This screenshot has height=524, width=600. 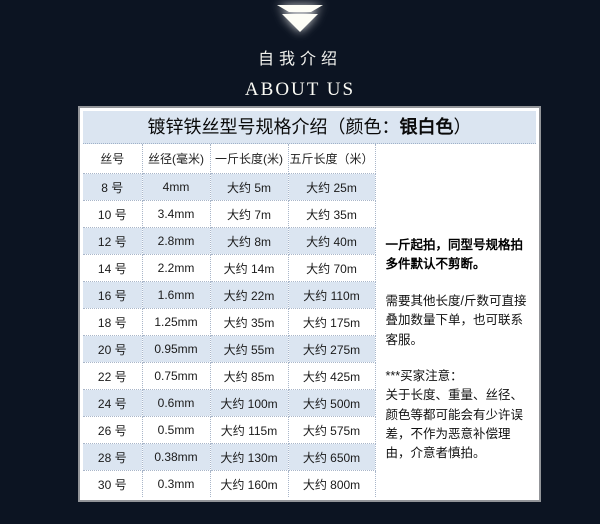 I want to click on table-cell: 大约 110m, so click(x=331, y=295).